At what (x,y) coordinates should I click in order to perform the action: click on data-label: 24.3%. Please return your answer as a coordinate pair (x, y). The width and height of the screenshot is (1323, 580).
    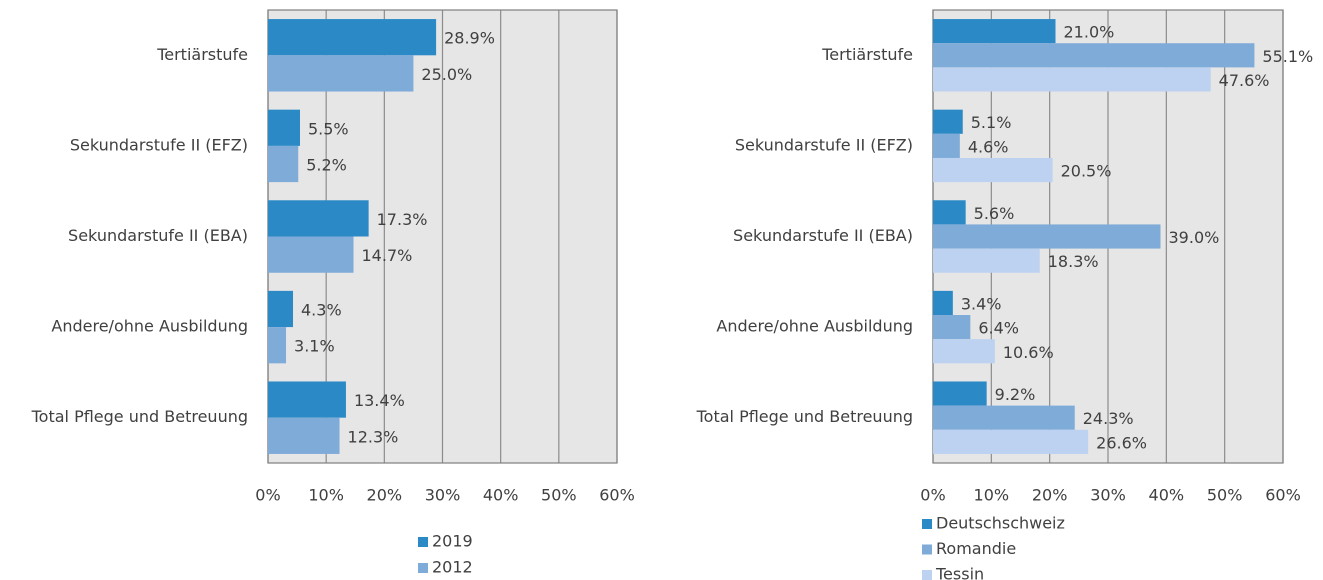
    Looking at the image, I should click on (1108, 418).